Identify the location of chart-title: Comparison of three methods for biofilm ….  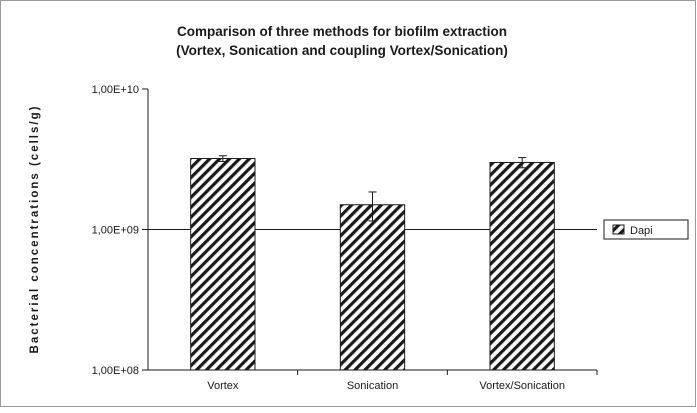
(342, 31).